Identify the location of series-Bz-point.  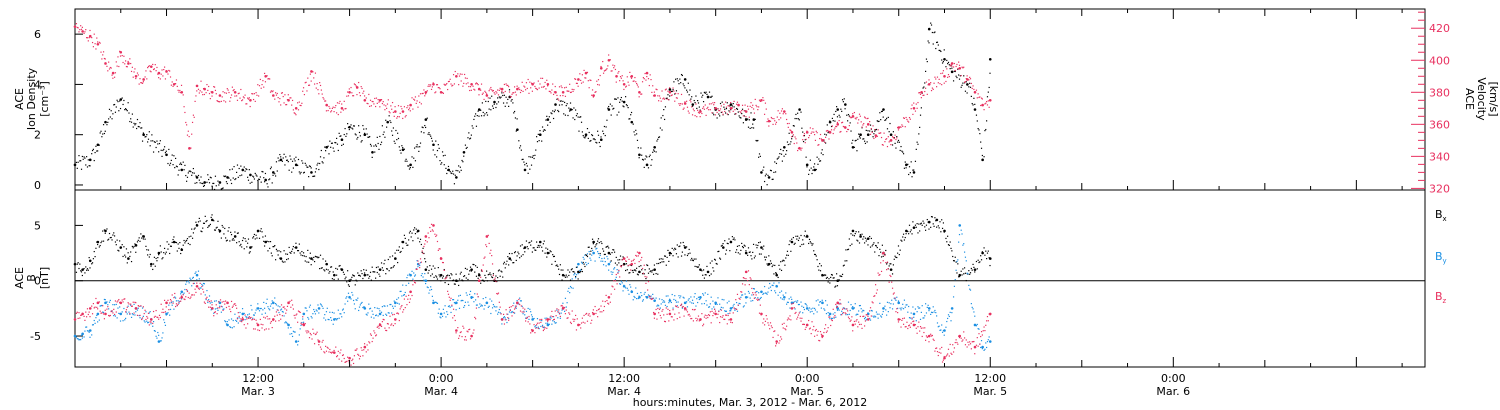
(578, 325).